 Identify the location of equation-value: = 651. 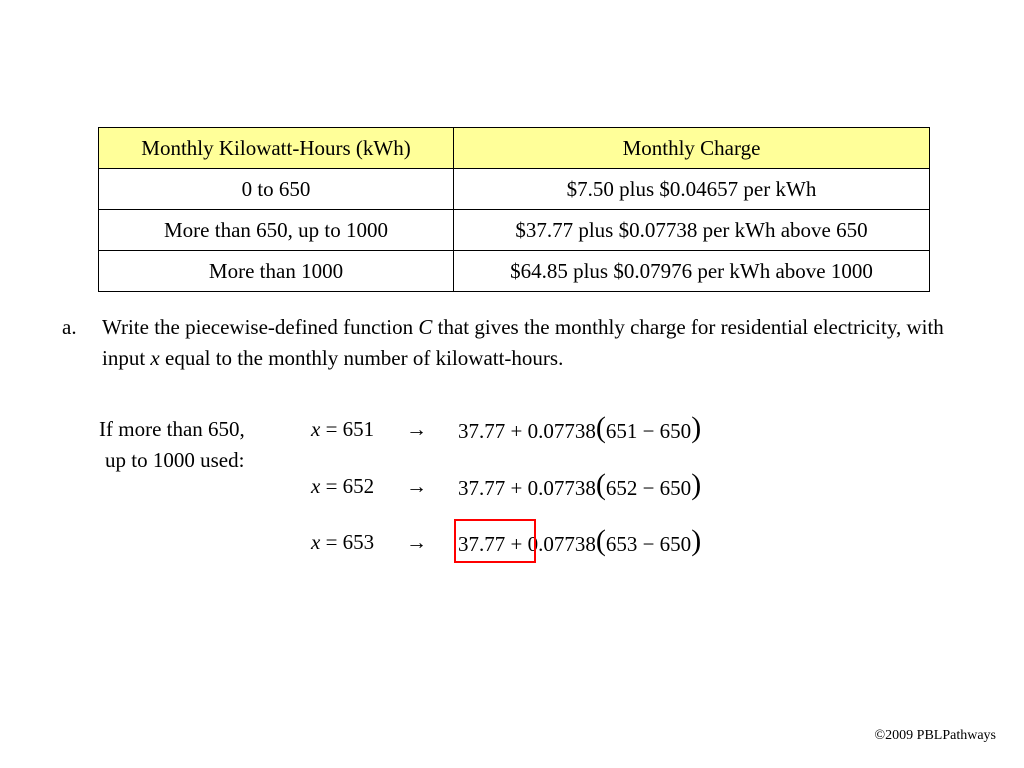
(347, 428).